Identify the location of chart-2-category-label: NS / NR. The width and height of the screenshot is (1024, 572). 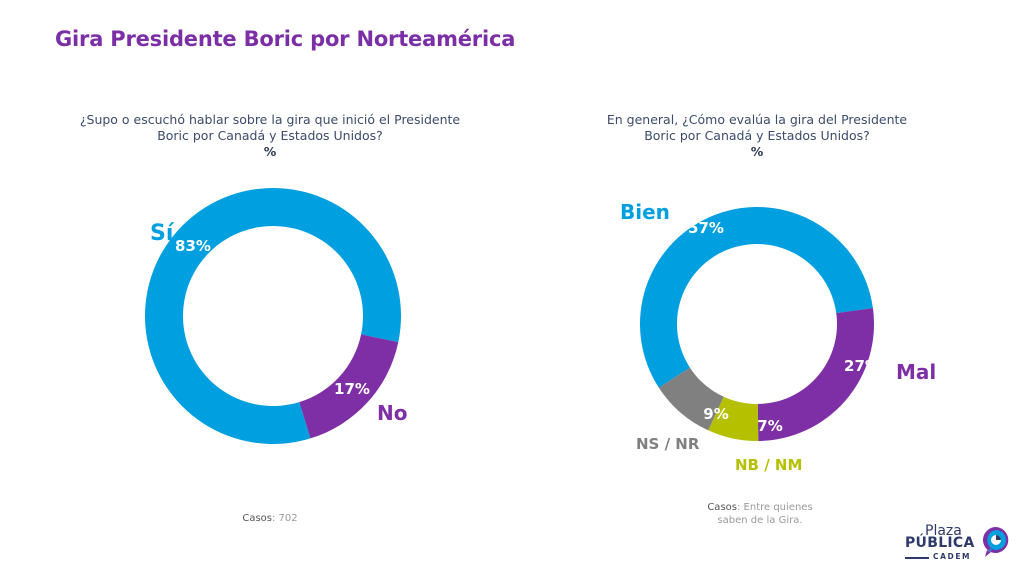
(668, 444).